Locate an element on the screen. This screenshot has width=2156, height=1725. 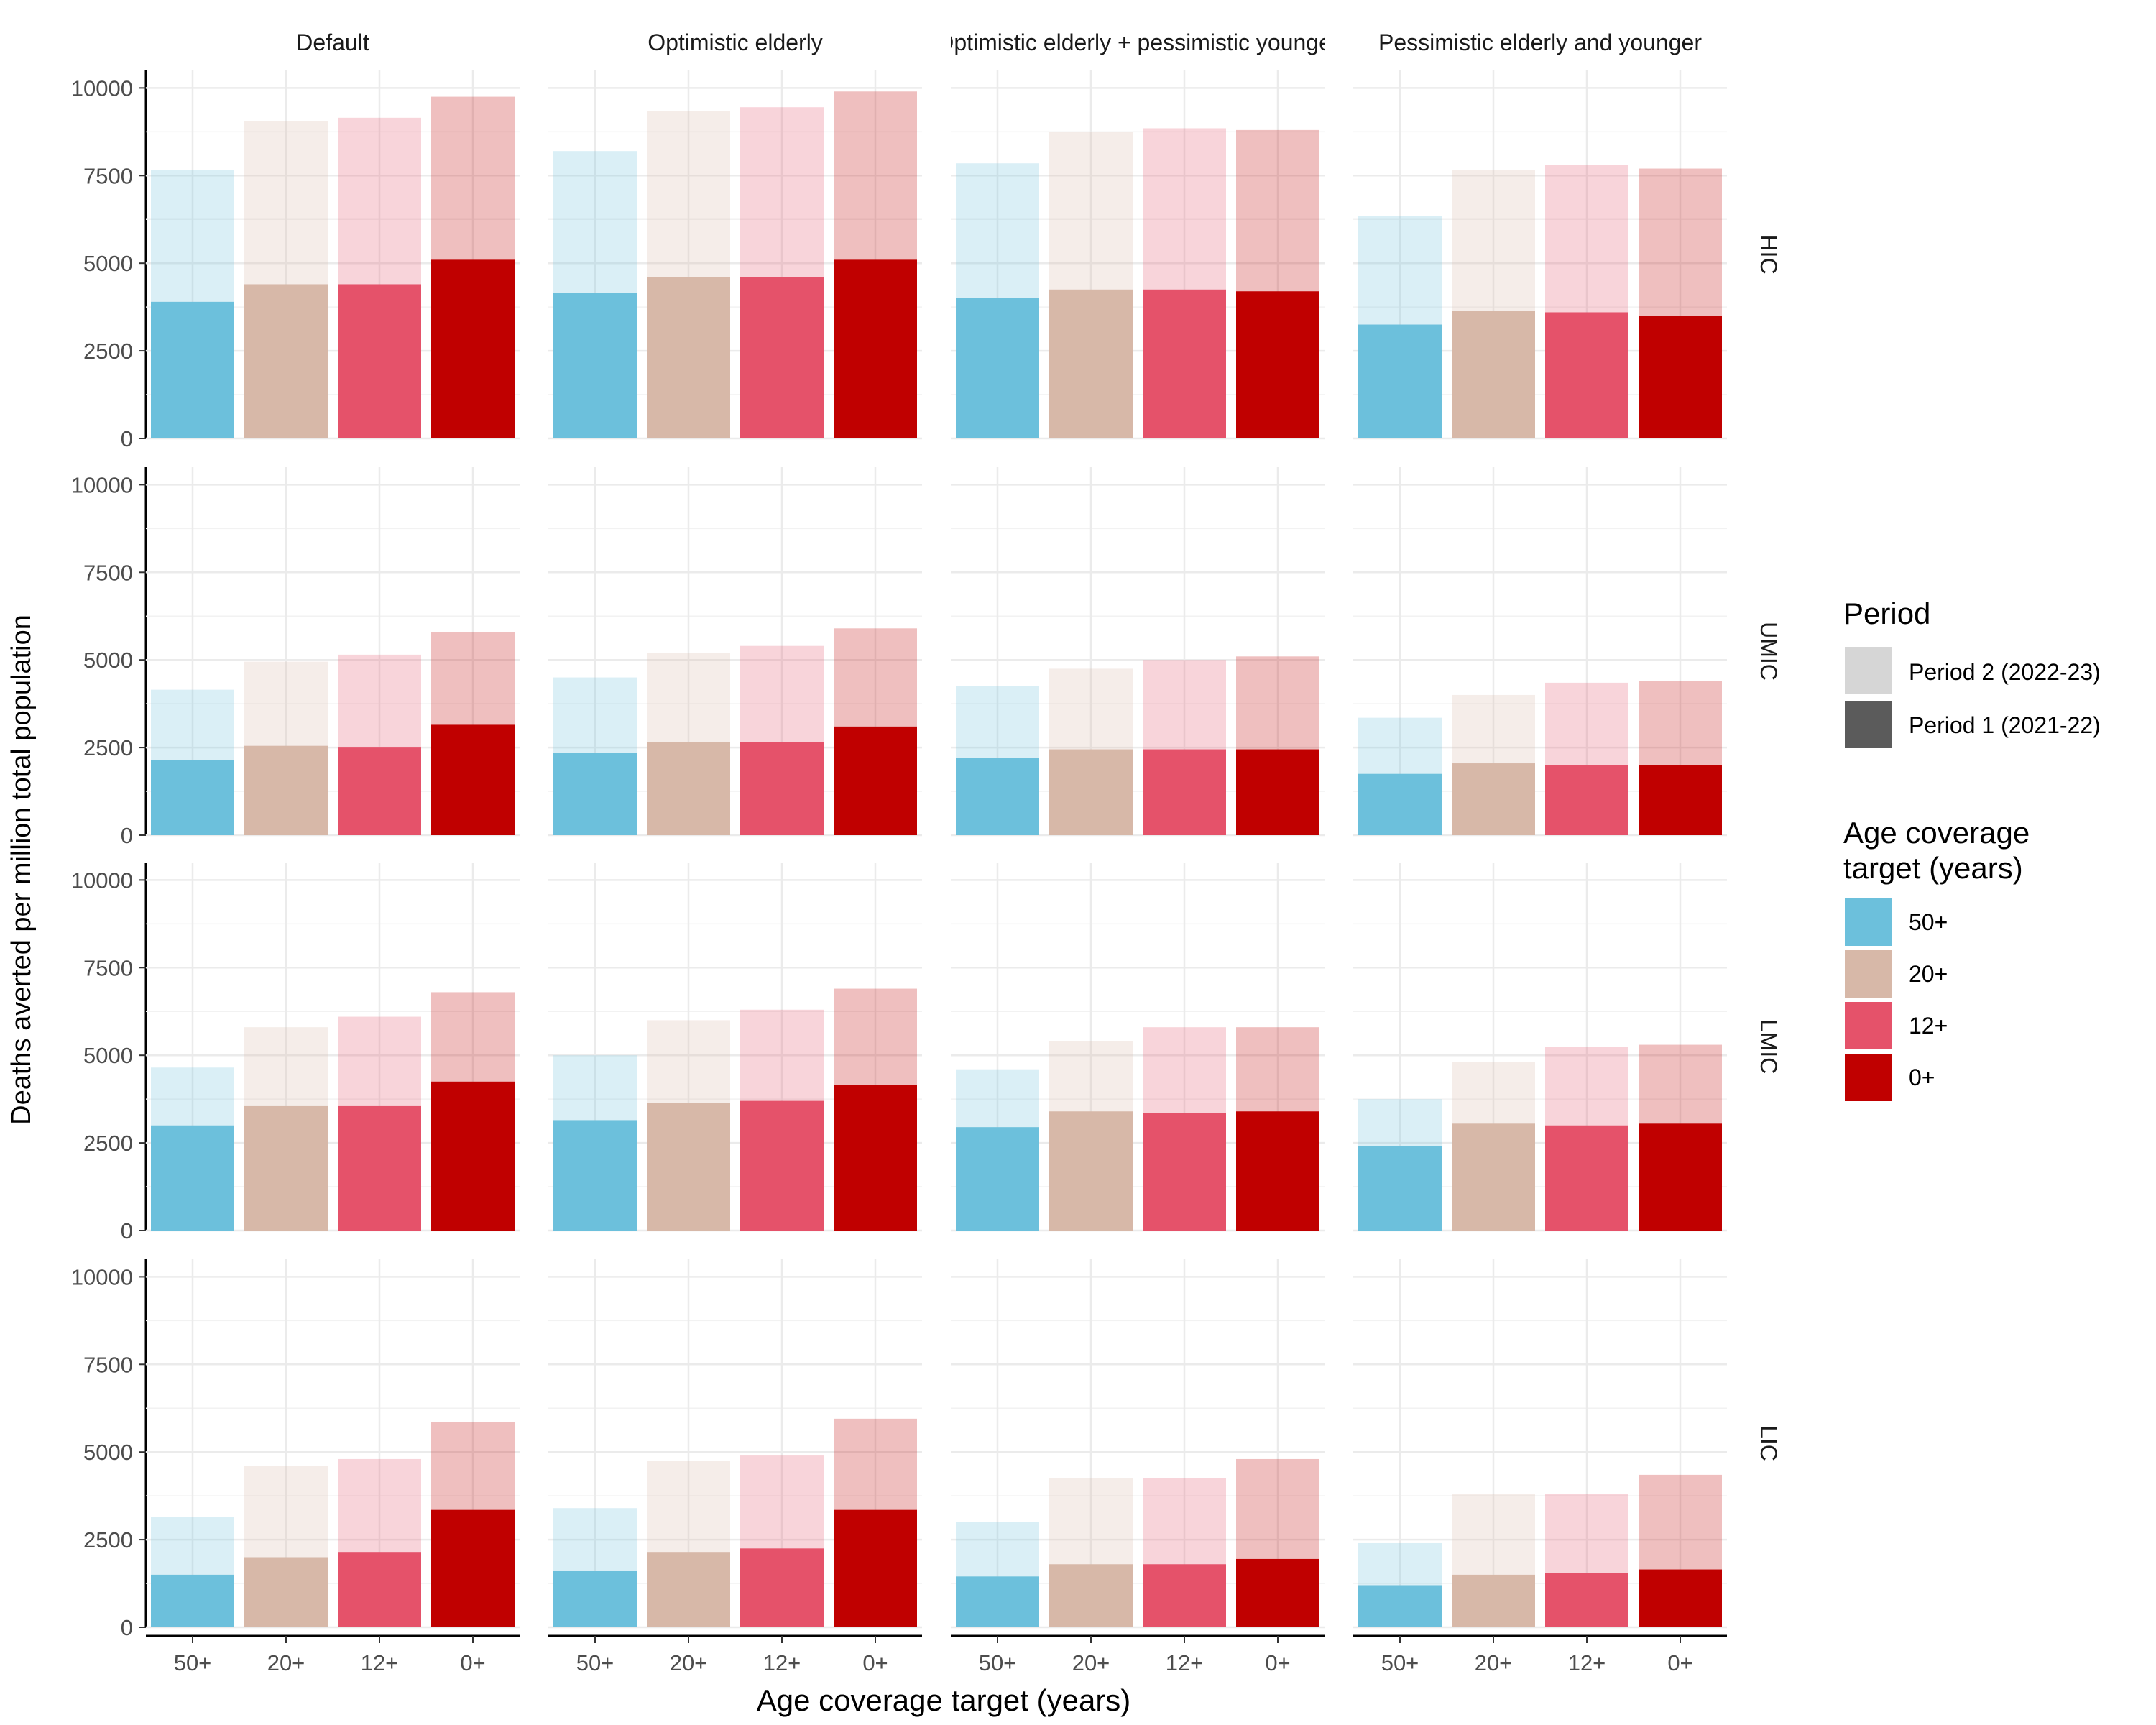
facet-title-optimistic-elderly: Optimistic elderly is located at coordinates (735, 42).